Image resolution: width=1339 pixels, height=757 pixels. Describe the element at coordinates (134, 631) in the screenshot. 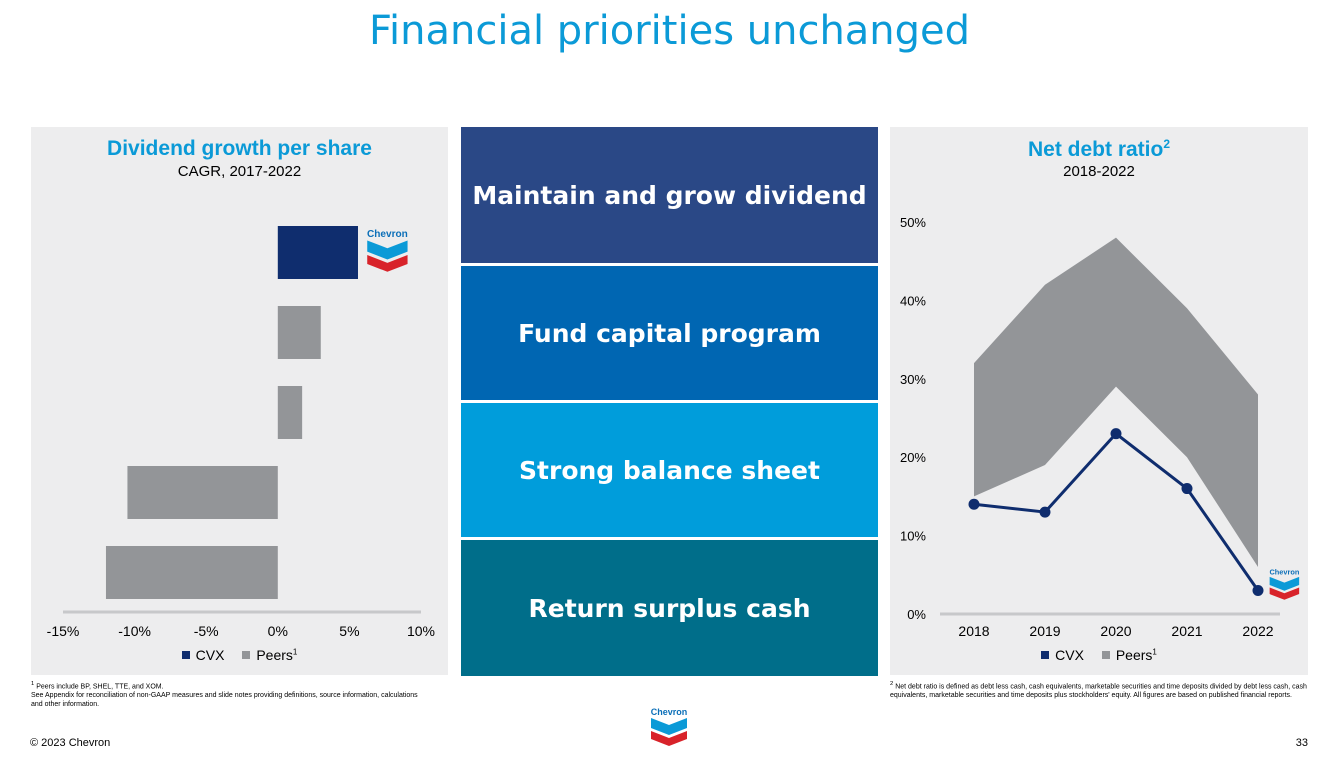

I see `x-tick-label: -10%` at that location.